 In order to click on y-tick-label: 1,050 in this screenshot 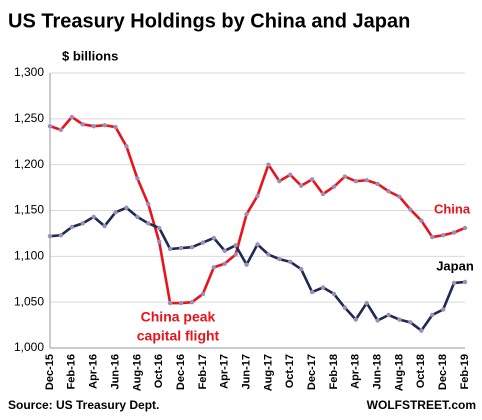, I will do `click(29, 301)`.